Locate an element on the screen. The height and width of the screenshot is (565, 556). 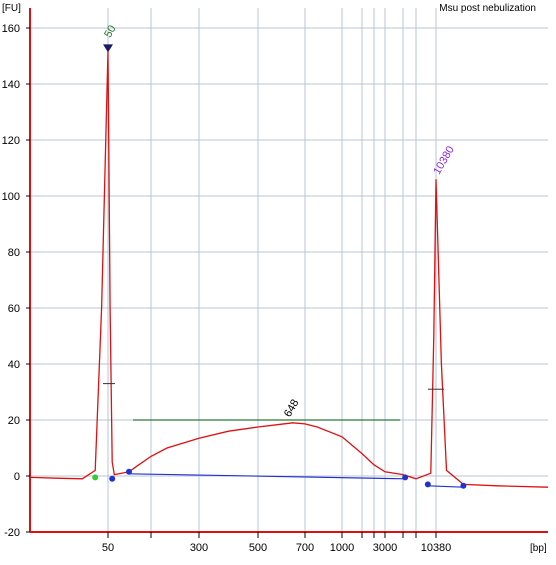
y-tick-label: 80 is located at coordinates (14, 253).